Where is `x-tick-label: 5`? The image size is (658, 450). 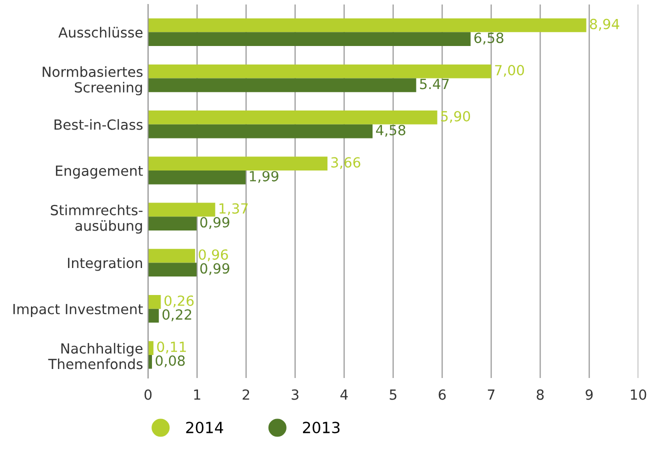
x-tick-label: 5 is located at coordinates (393, 395).